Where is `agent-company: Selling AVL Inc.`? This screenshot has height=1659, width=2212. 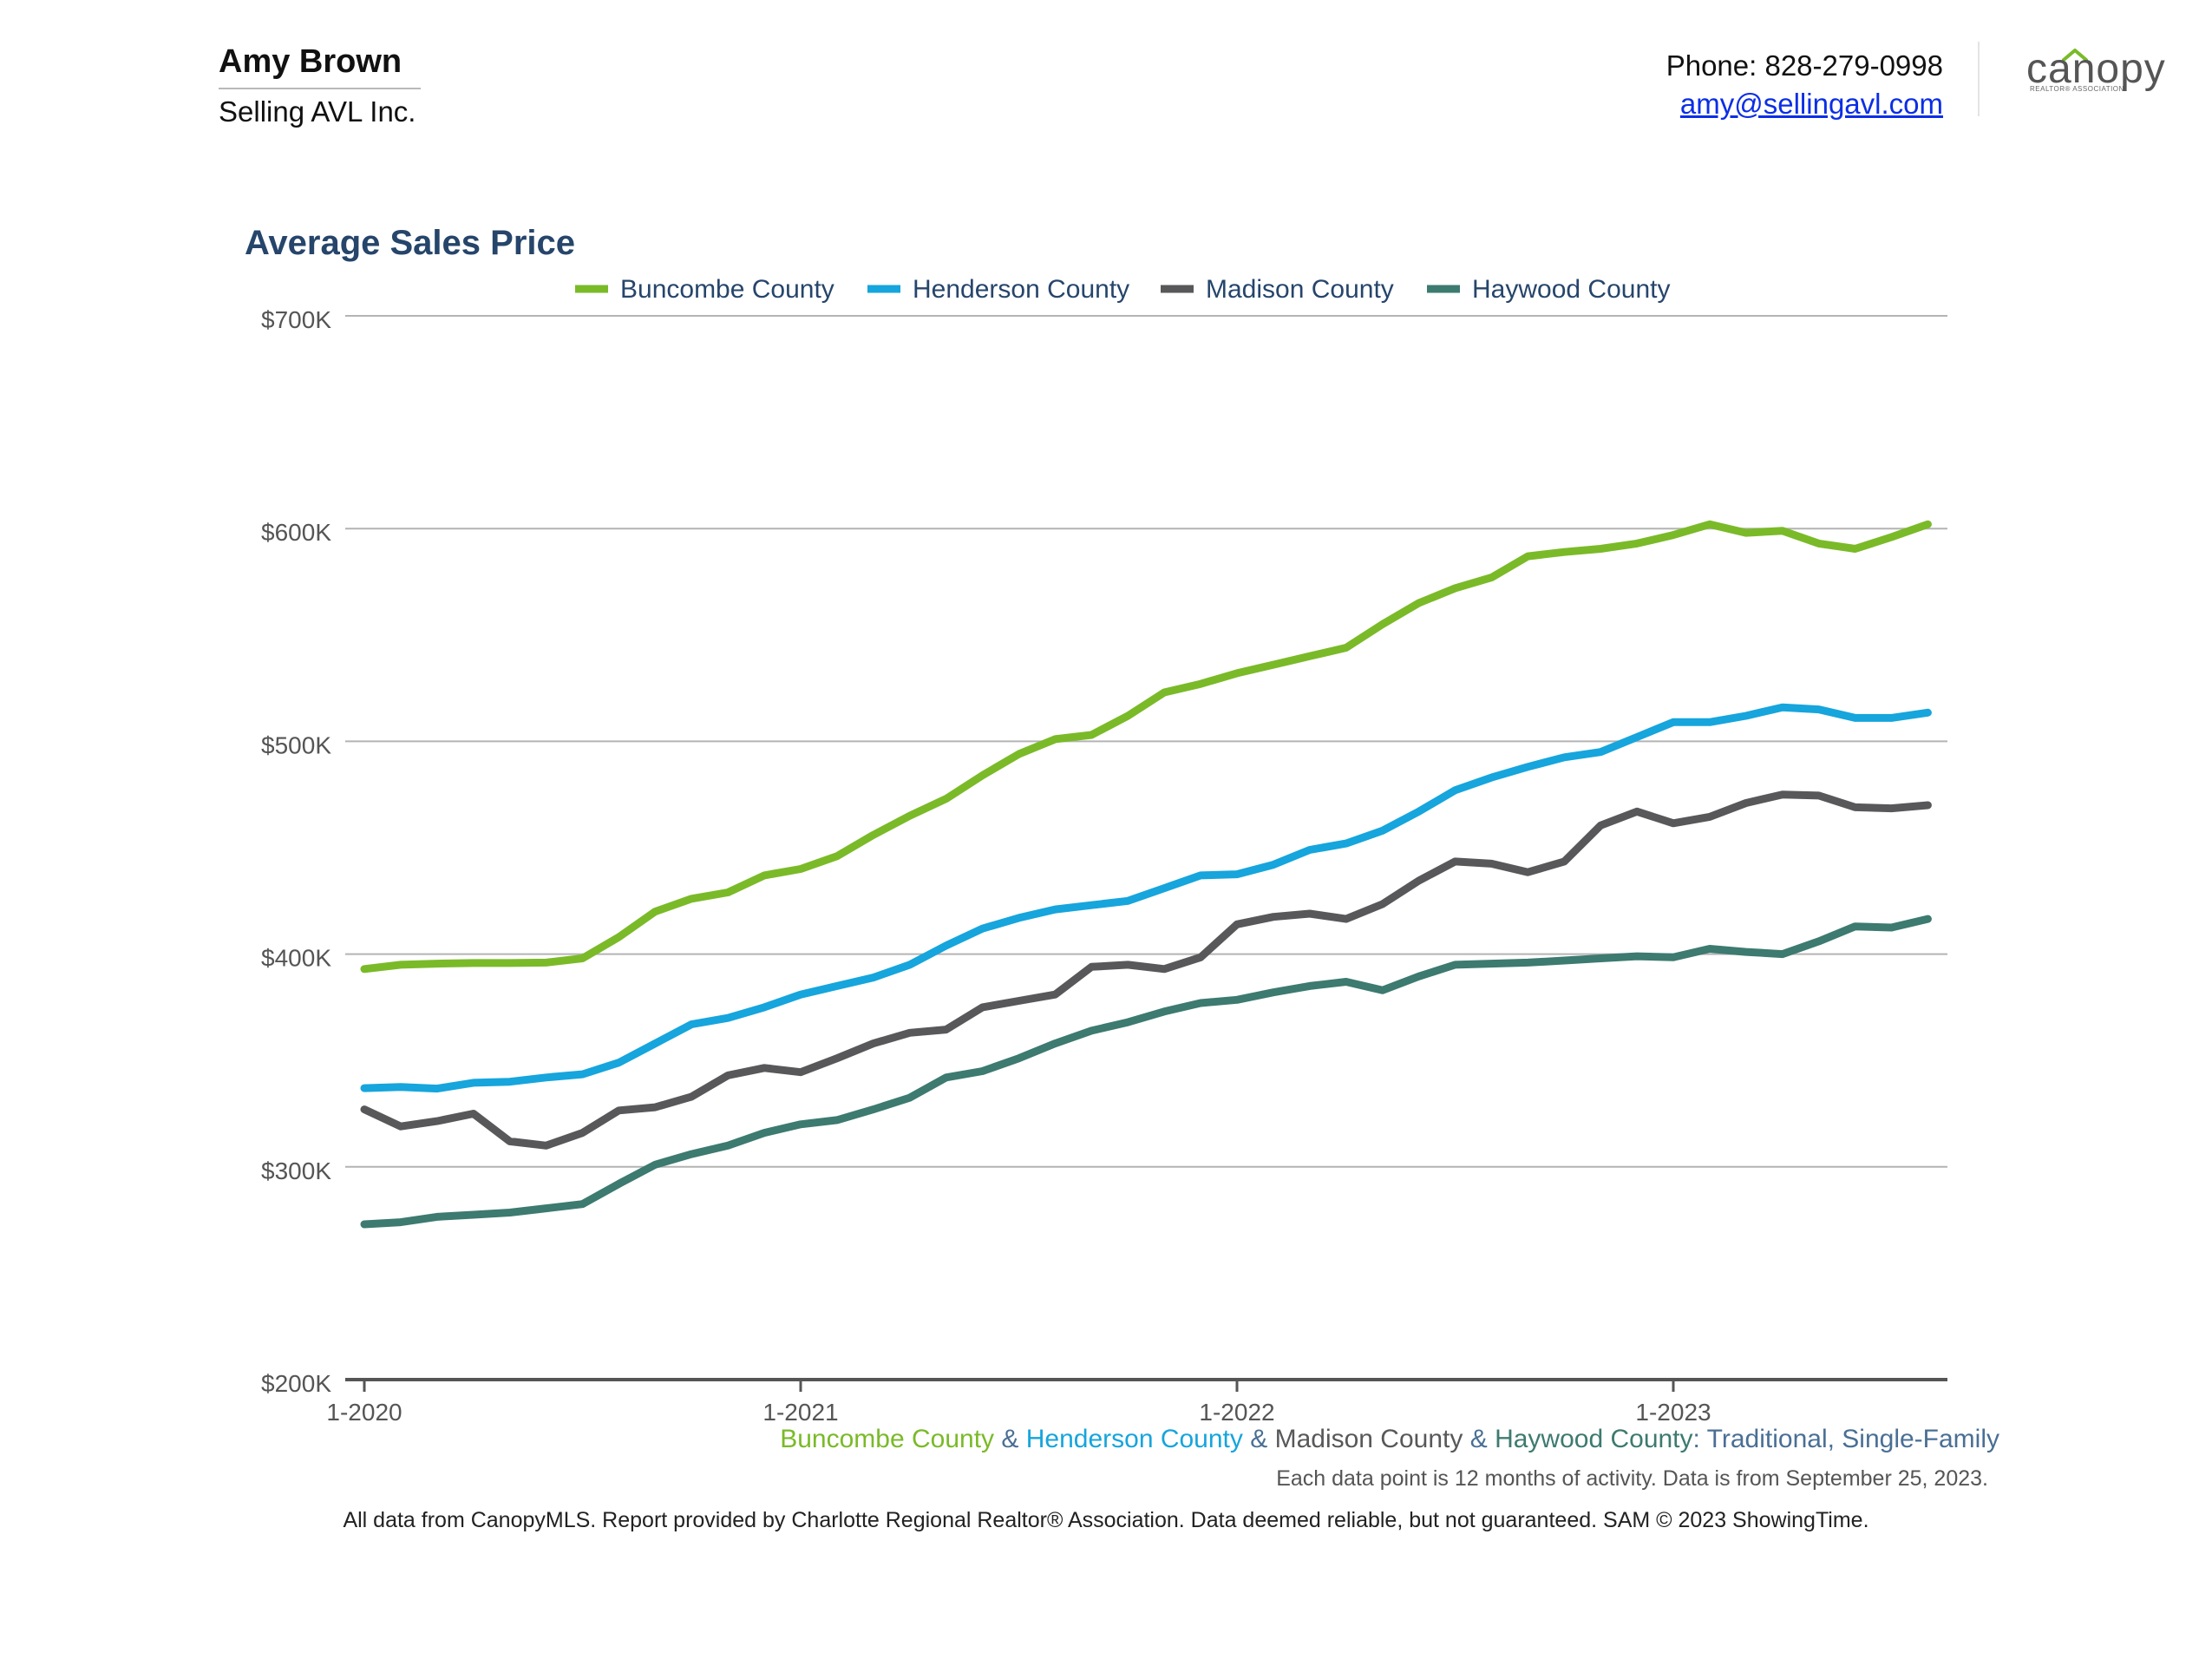
agent-company: Selling AVL Inc. is located at coordinates (317, 111).